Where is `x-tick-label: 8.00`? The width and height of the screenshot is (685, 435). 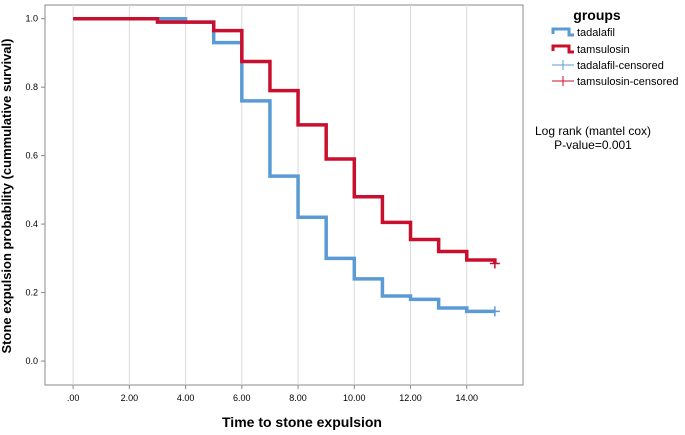
x-tick-label: 8.00 is located at coordinates (298, 398).